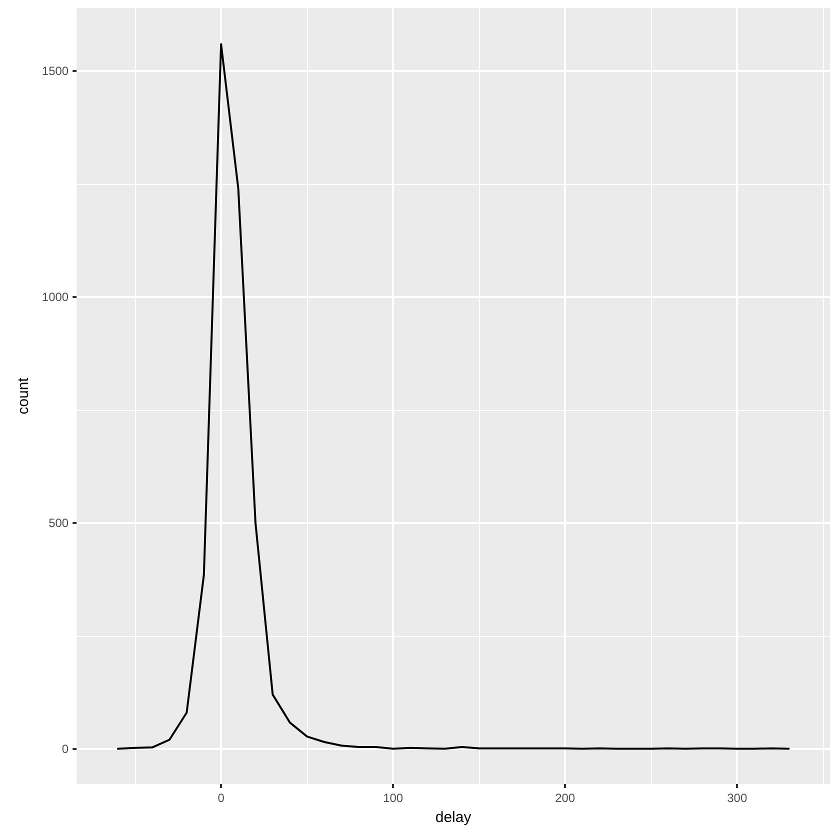 This screenshot has height=840, width=840. What do you see at coordinates (453, 817) in the screenshot?
I see `x-axis-title: delay` at bounding box center [453, 817].